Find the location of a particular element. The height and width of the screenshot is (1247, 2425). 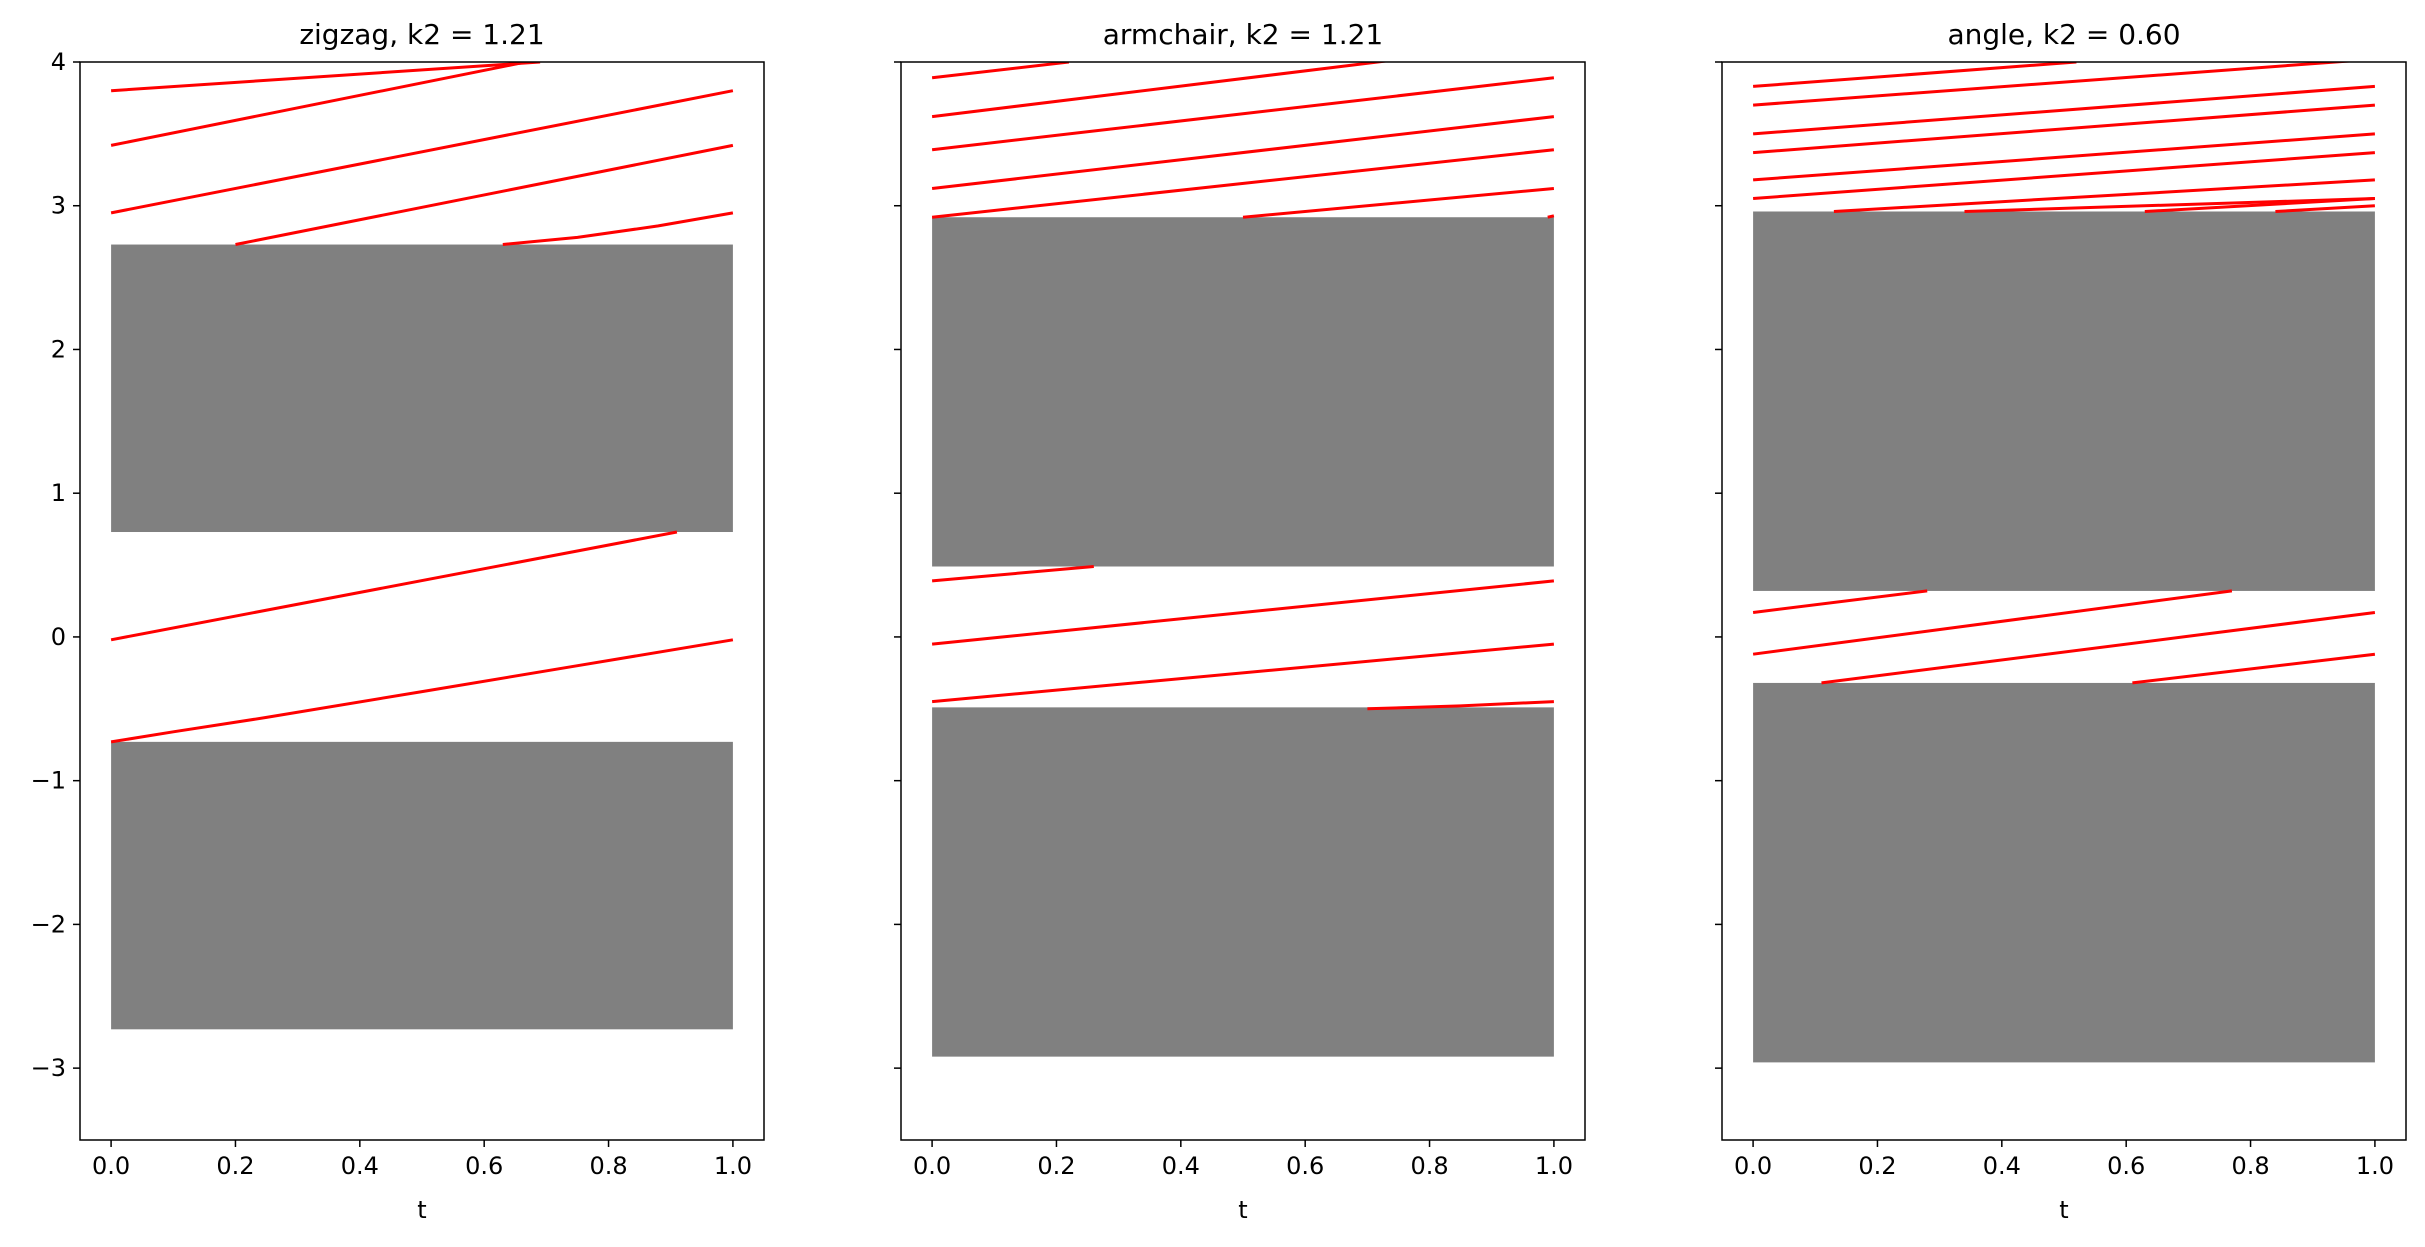

y-tick-label: −3 is located at coordinates (48, 1068).